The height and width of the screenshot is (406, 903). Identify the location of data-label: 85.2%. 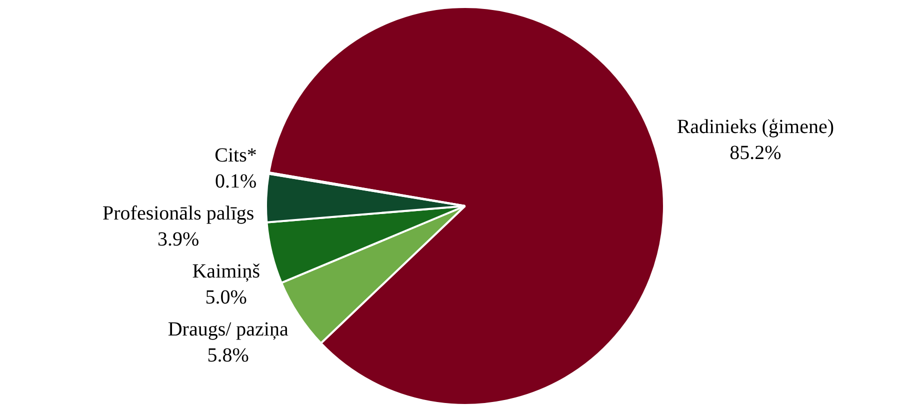
(756, 153).